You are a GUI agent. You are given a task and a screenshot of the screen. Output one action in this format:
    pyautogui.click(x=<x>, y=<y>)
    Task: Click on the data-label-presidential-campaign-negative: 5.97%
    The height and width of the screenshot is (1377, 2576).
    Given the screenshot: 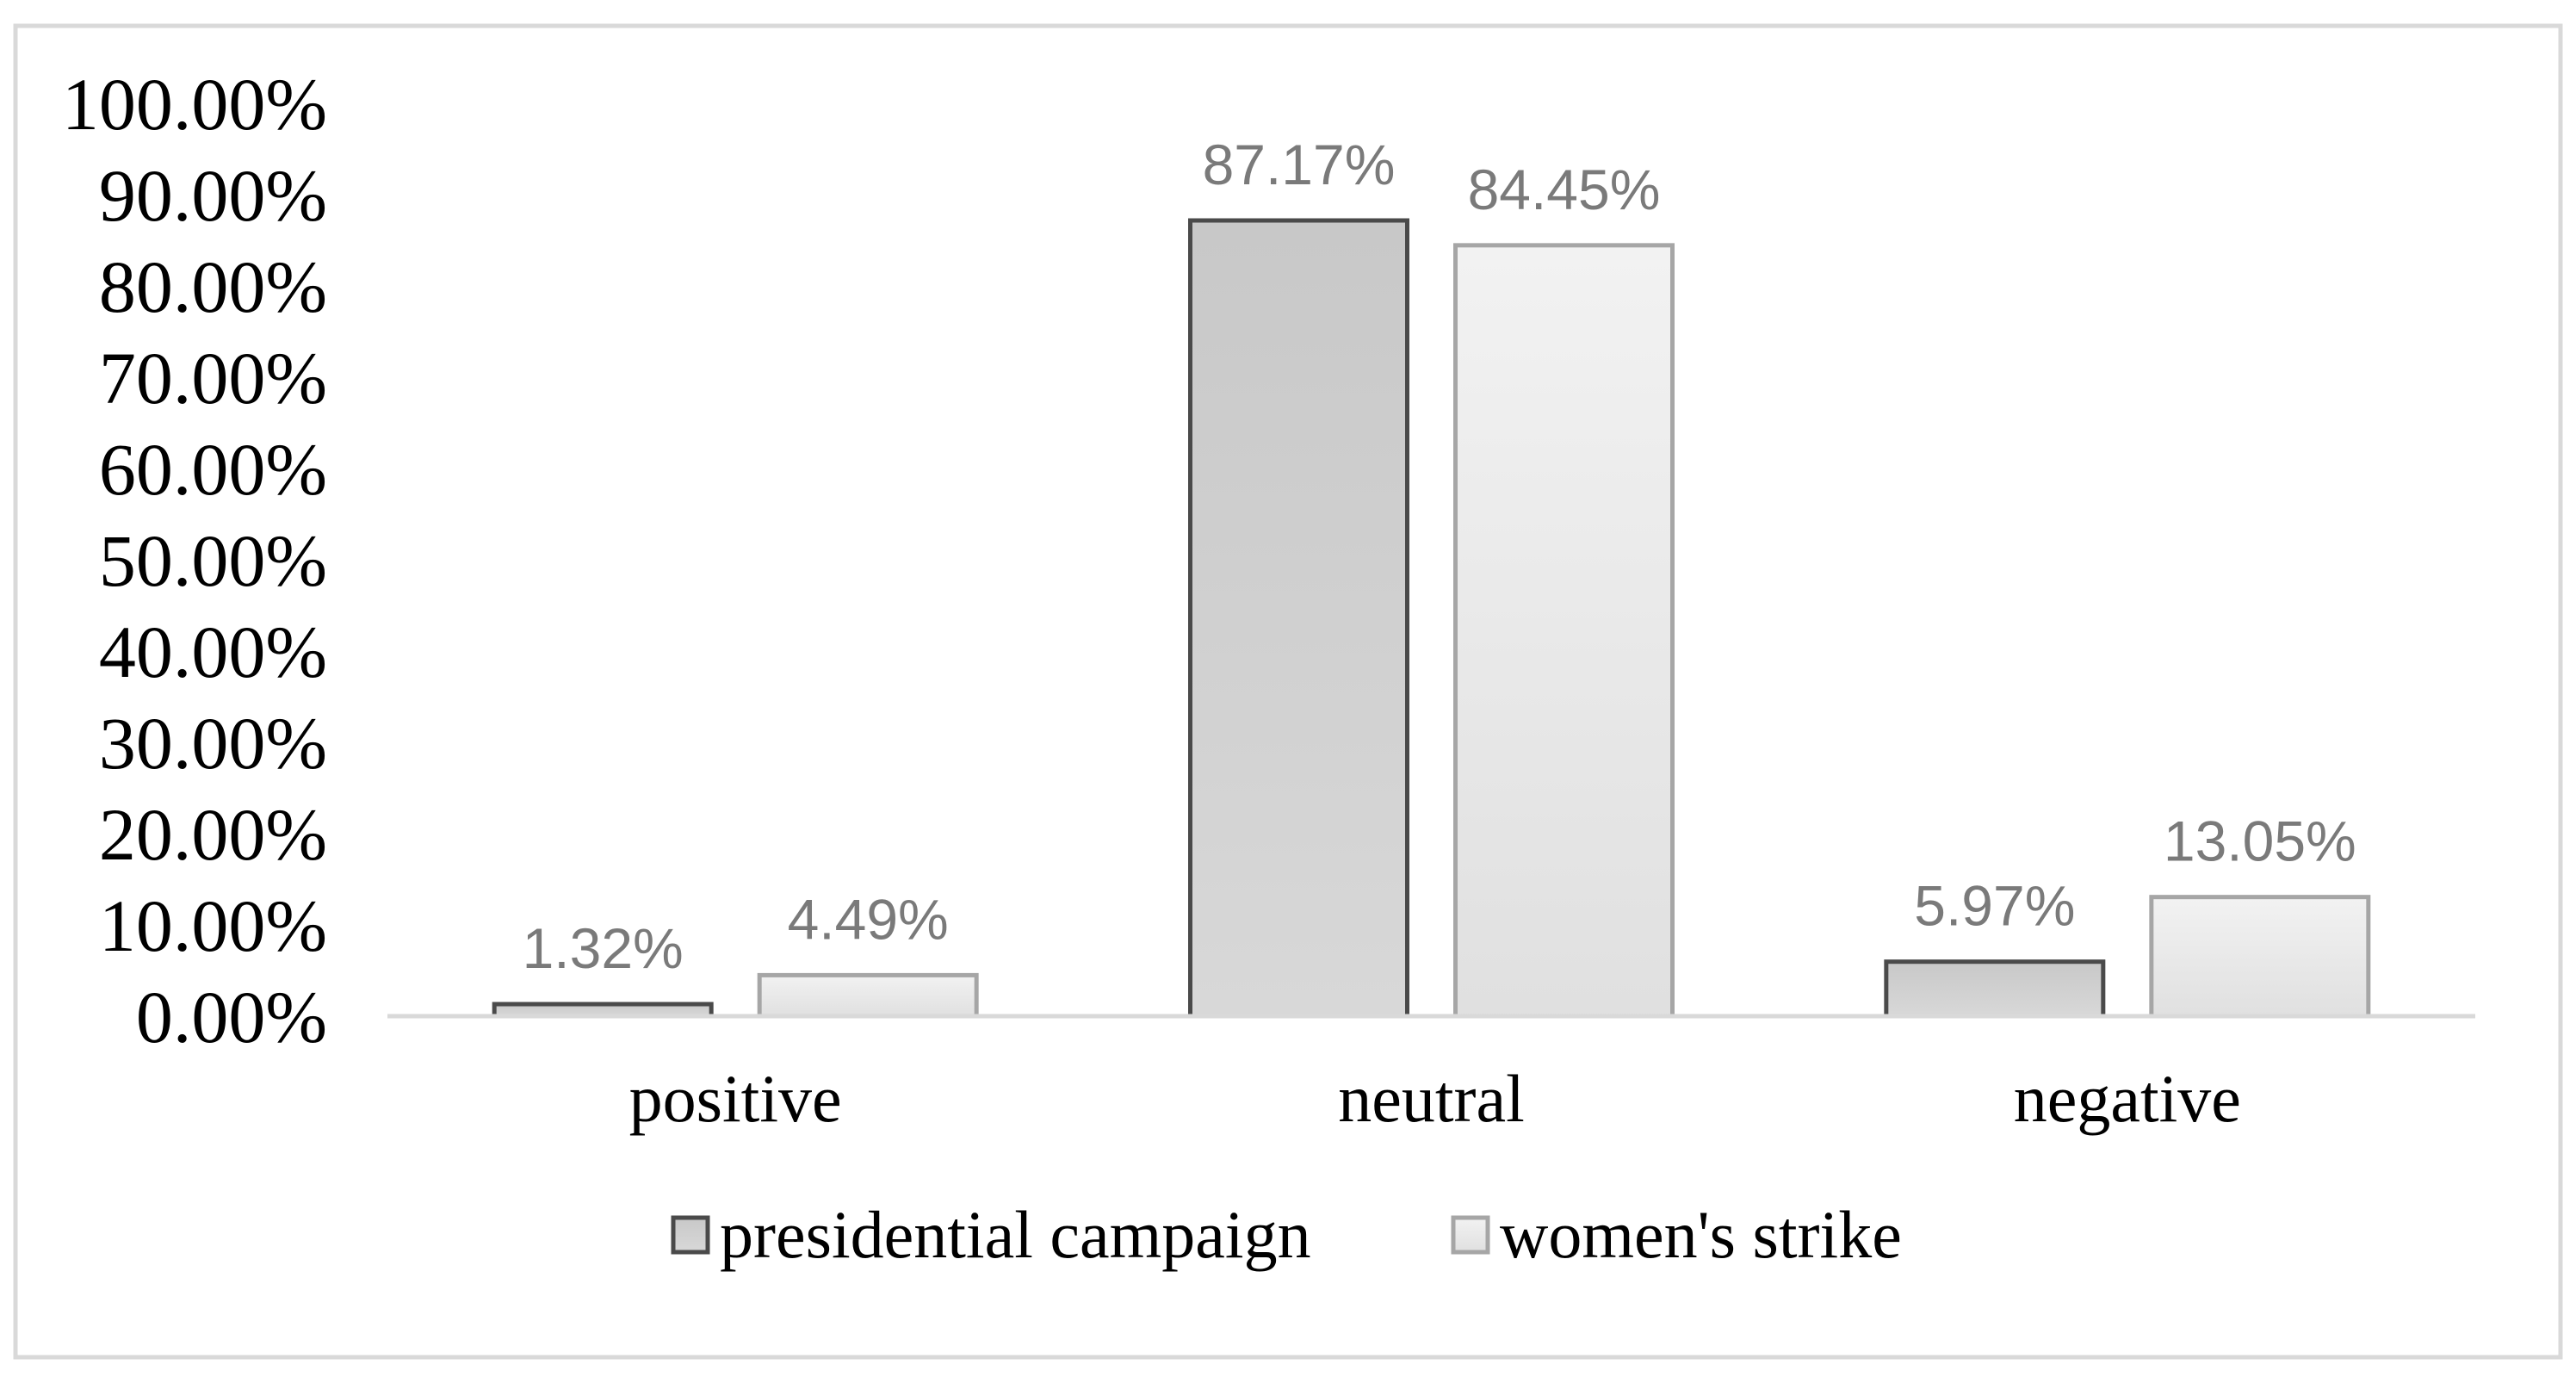 What is the action you would take?
    pyautogui.click(x=1994, y=906)
    